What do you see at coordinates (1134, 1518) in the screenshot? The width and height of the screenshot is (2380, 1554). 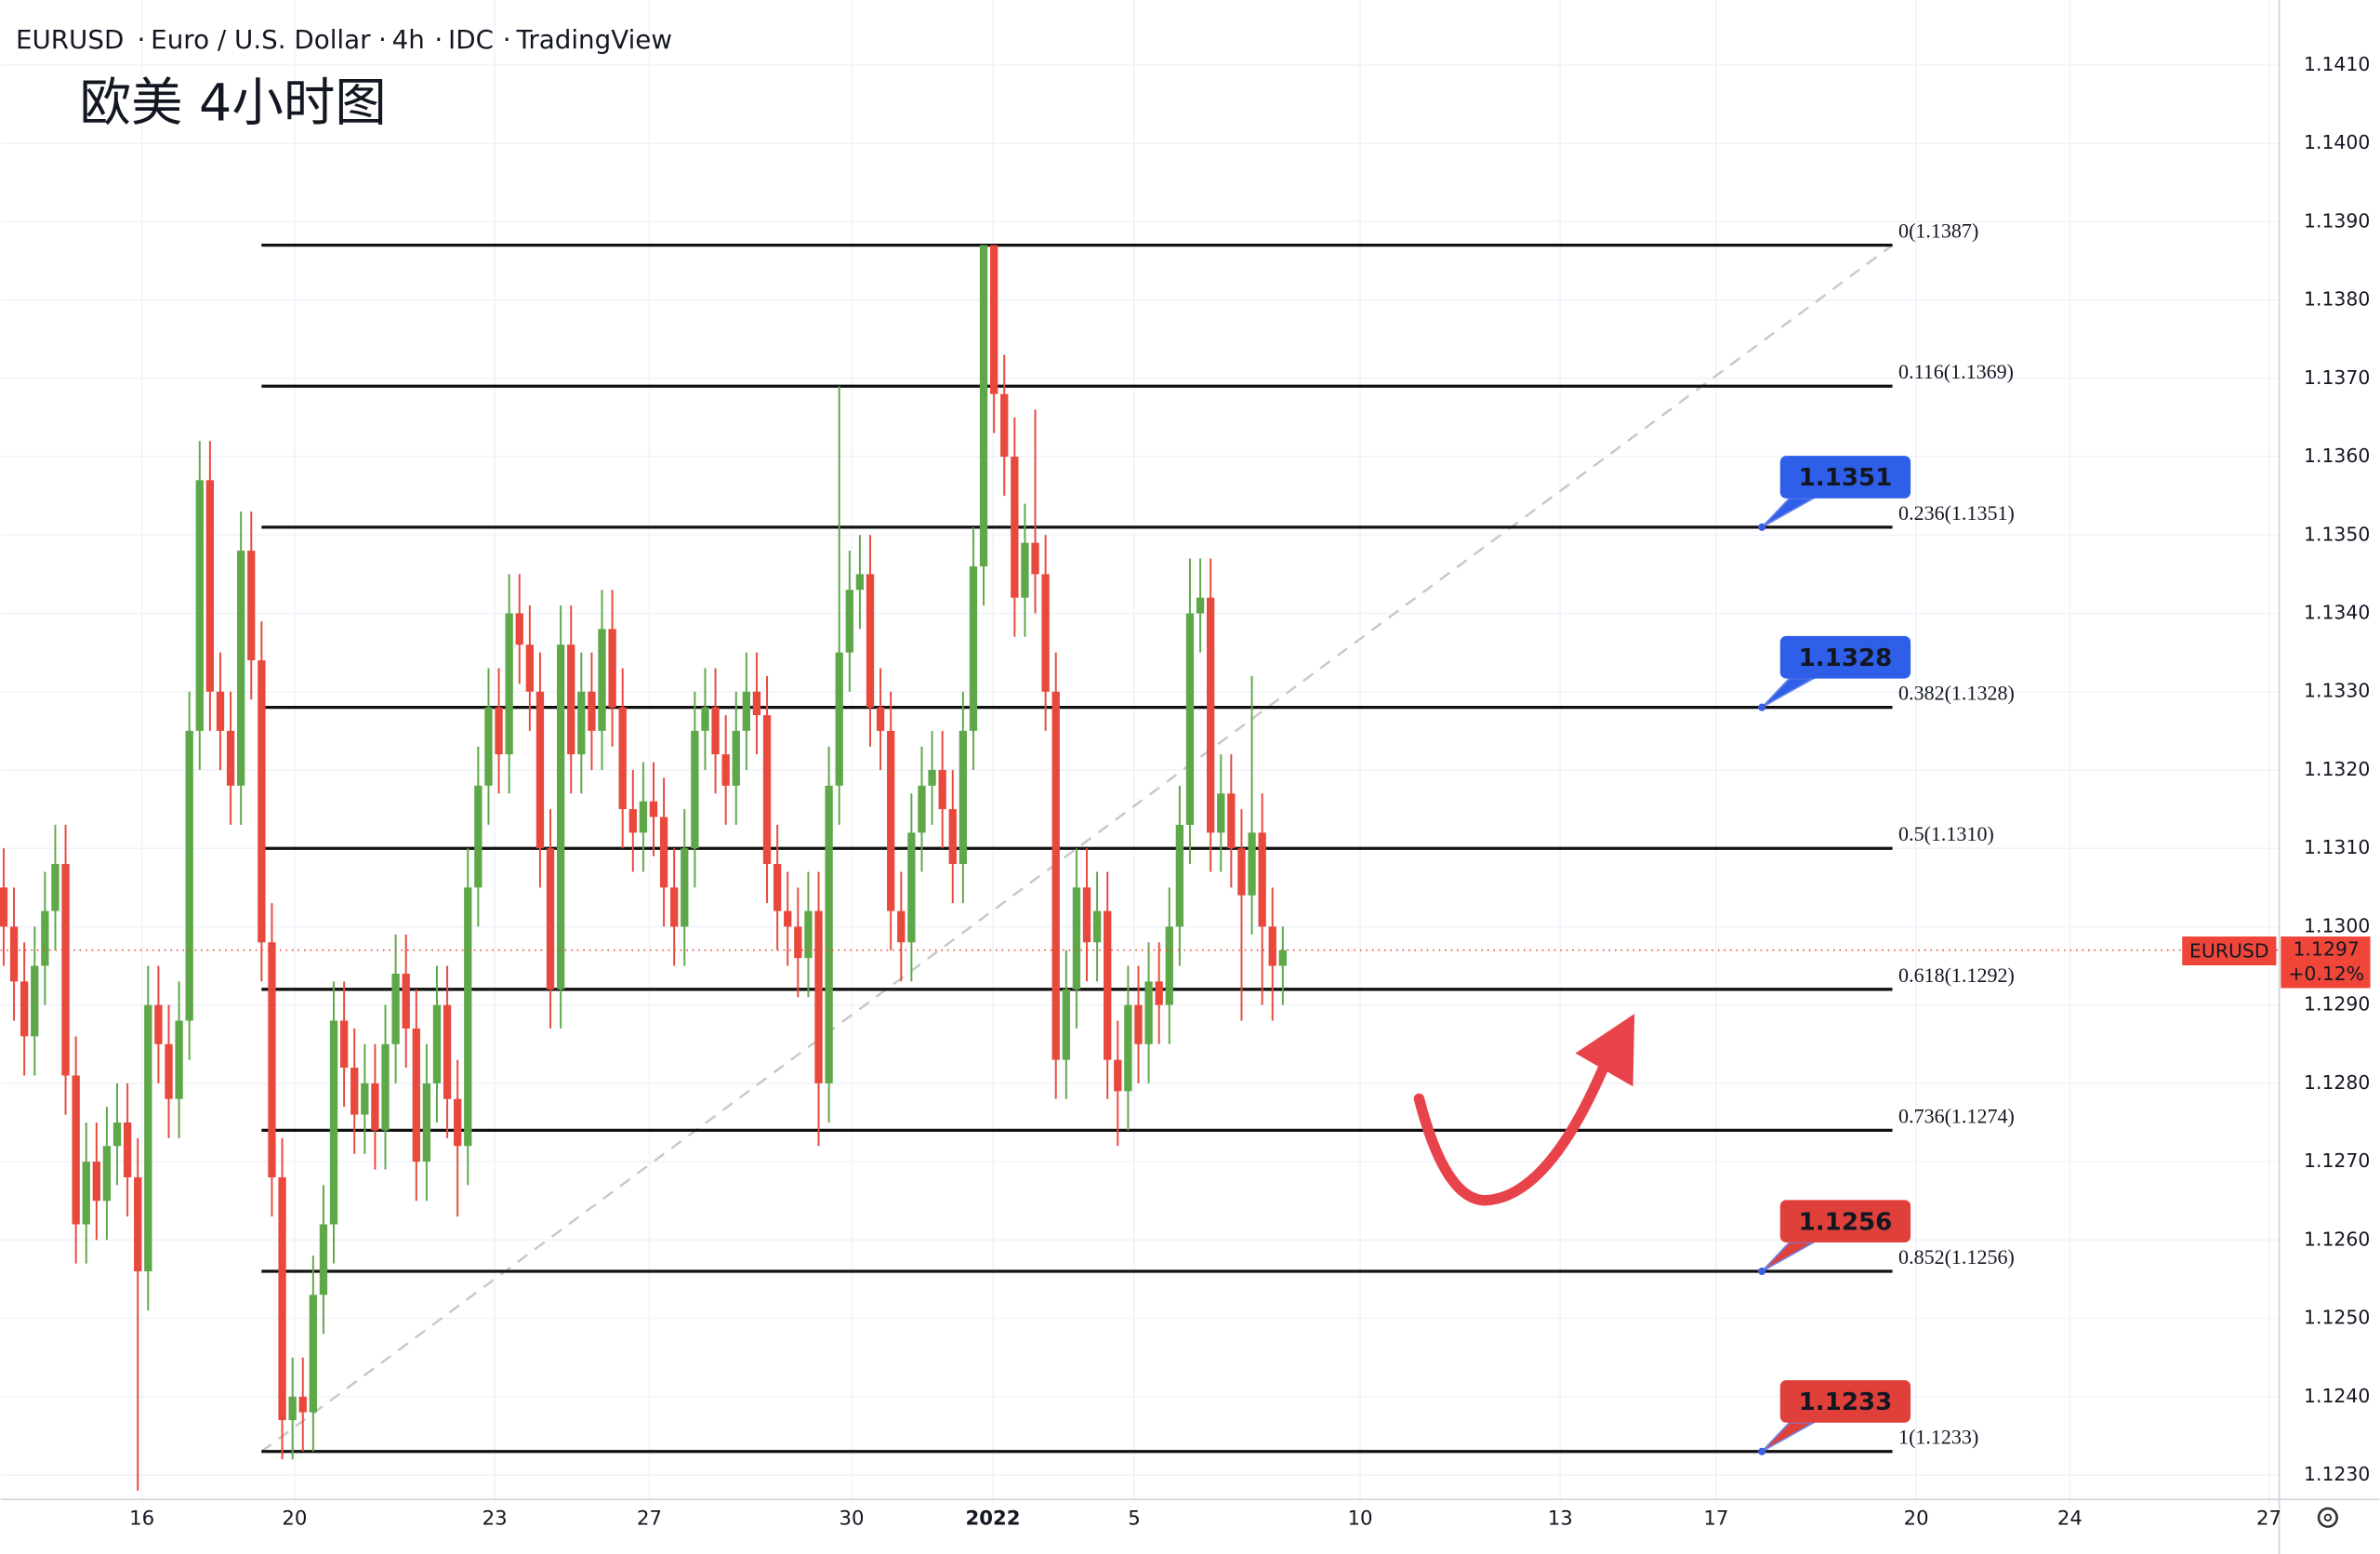 I see `x-tick-label: 5` at bounding box center [1134, 1518].